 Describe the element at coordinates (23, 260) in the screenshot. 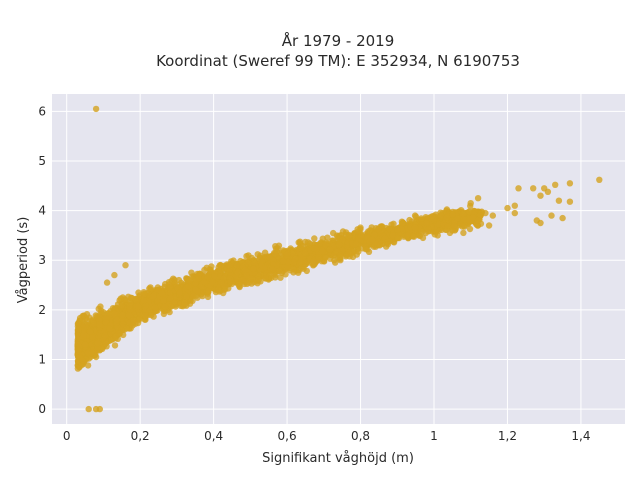

I see `y-axis-label: Vågperiod (s)` at that location.